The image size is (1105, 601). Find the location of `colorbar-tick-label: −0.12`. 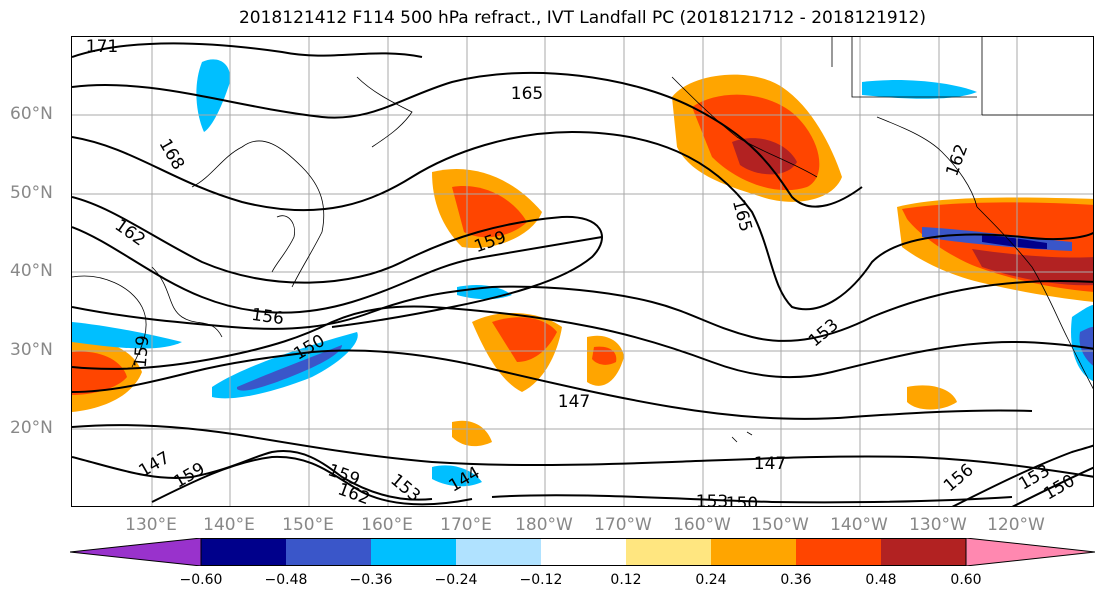

colorbar-tick-label: −0.12 is located at coordinates (541, 580).